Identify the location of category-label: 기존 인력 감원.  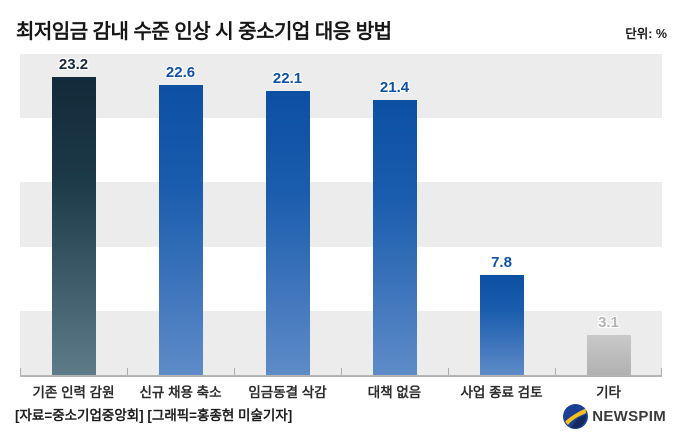
(73, 392).